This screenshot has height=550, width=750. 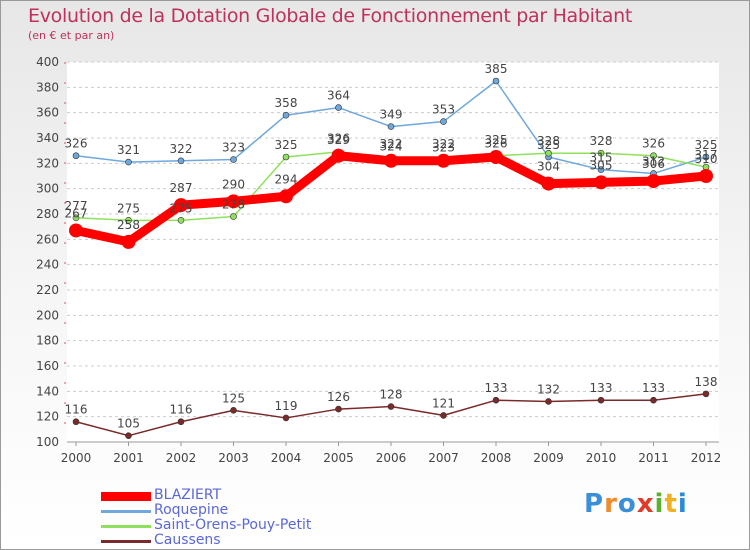 I want to click on data-label: 125, so click(x=233, y=398).